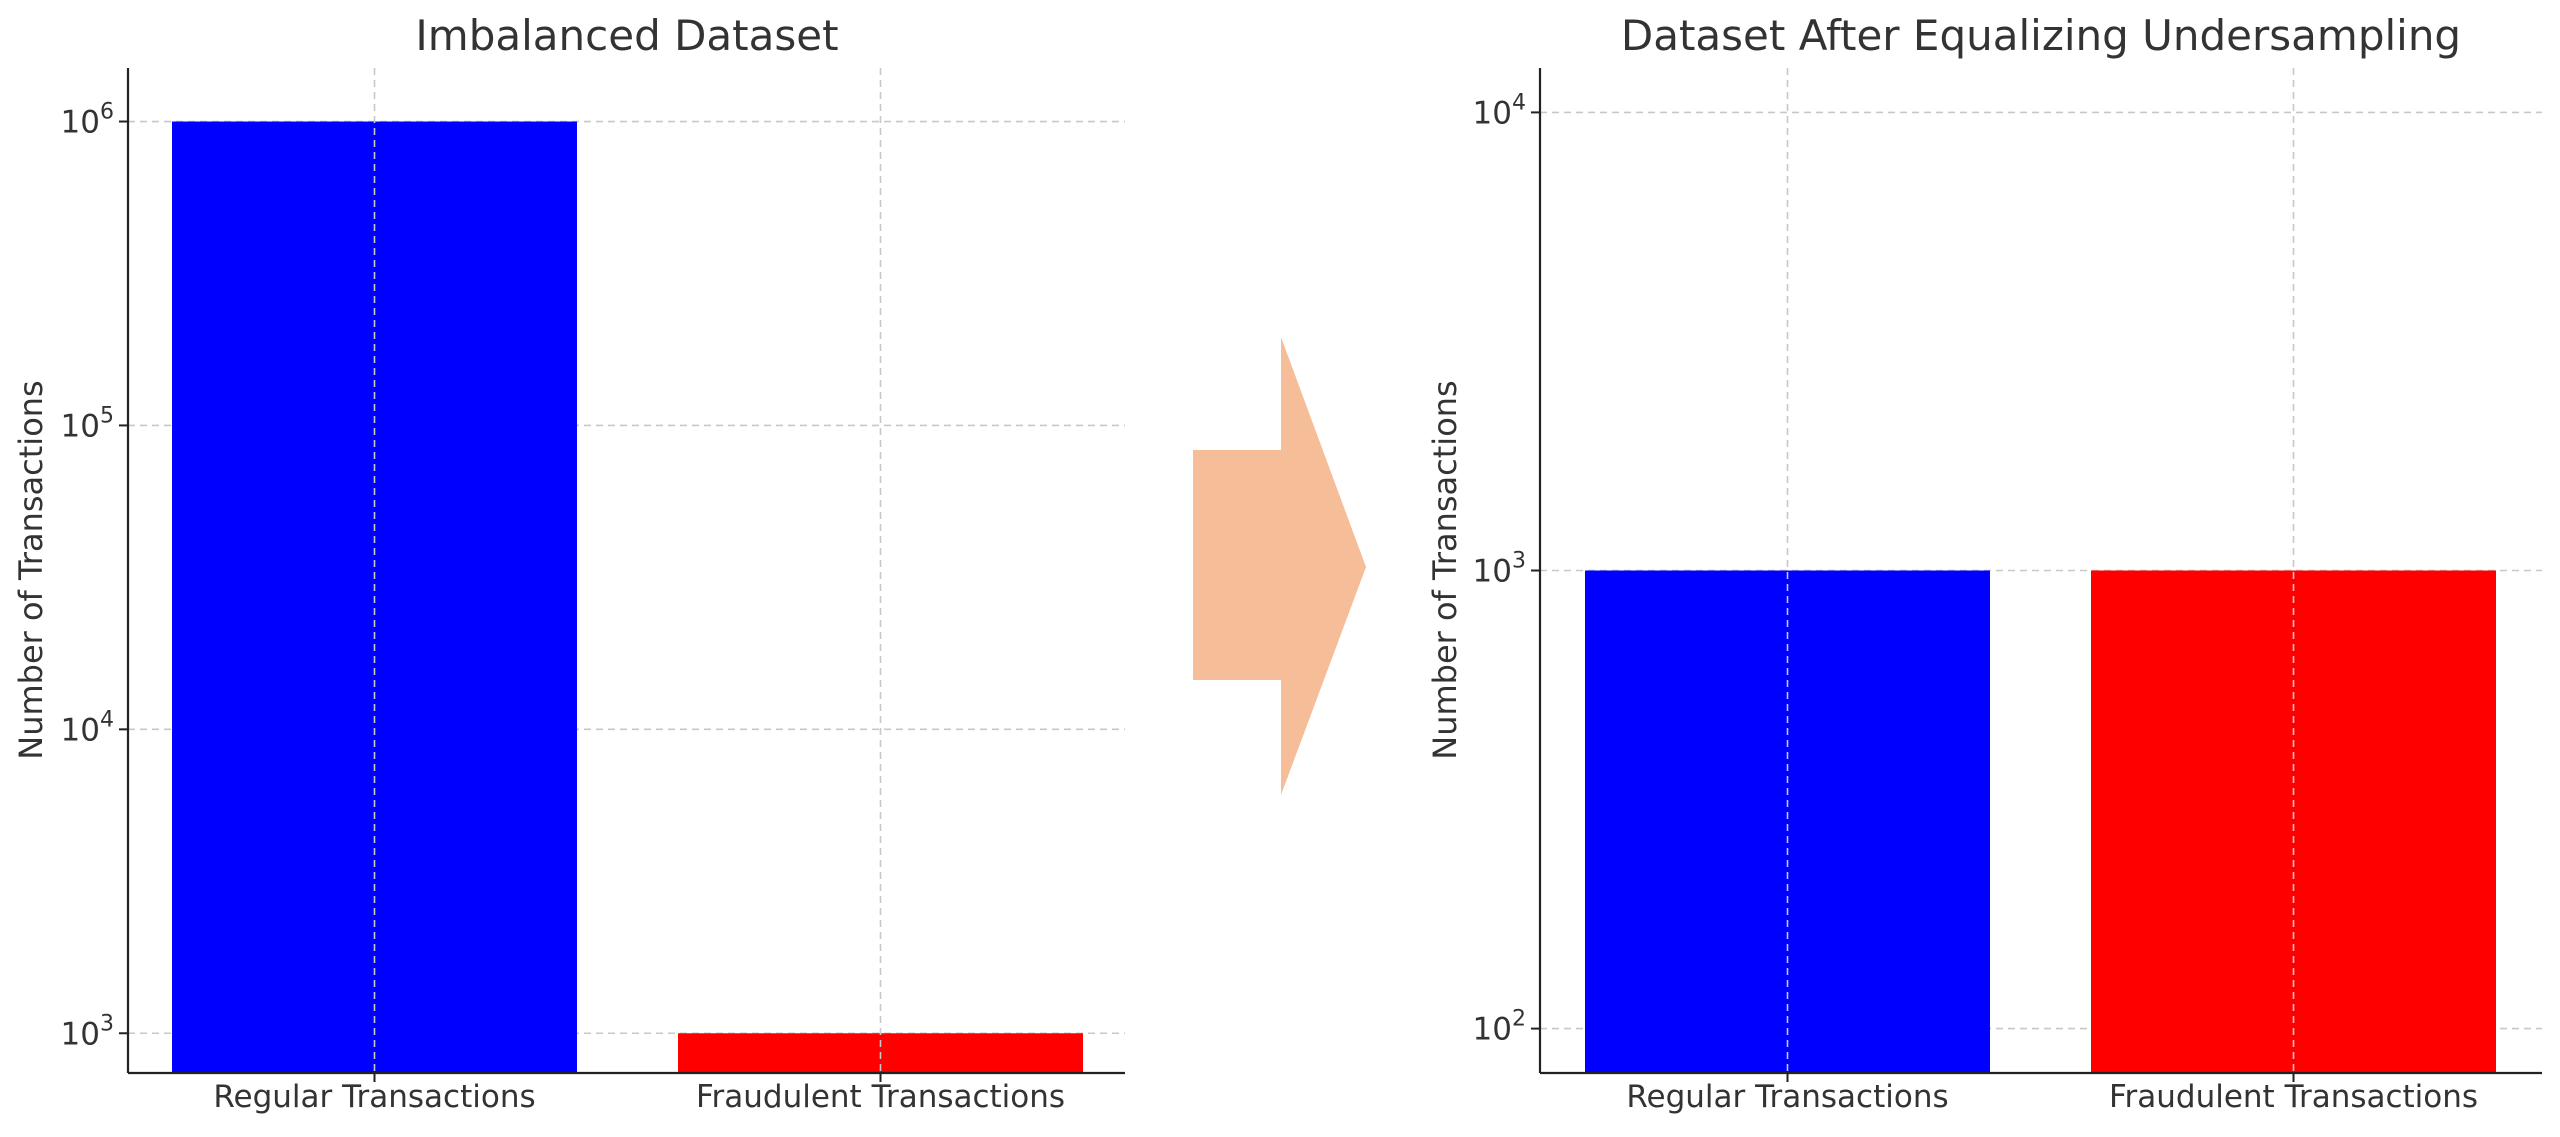  I want to click on chart-title: Imbalanced Dataset, so click(626, 35).